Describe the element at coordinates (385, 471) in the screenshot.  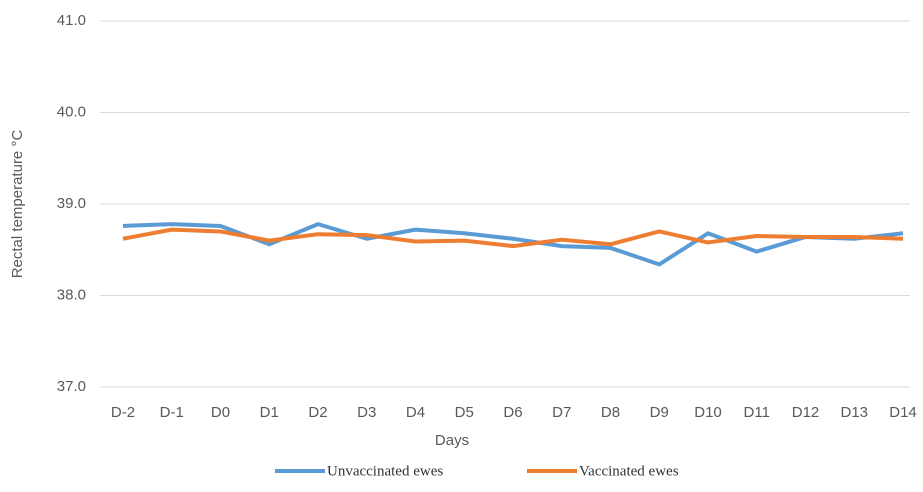
I see `legend-label: Unvaccinated ewes` at that location.